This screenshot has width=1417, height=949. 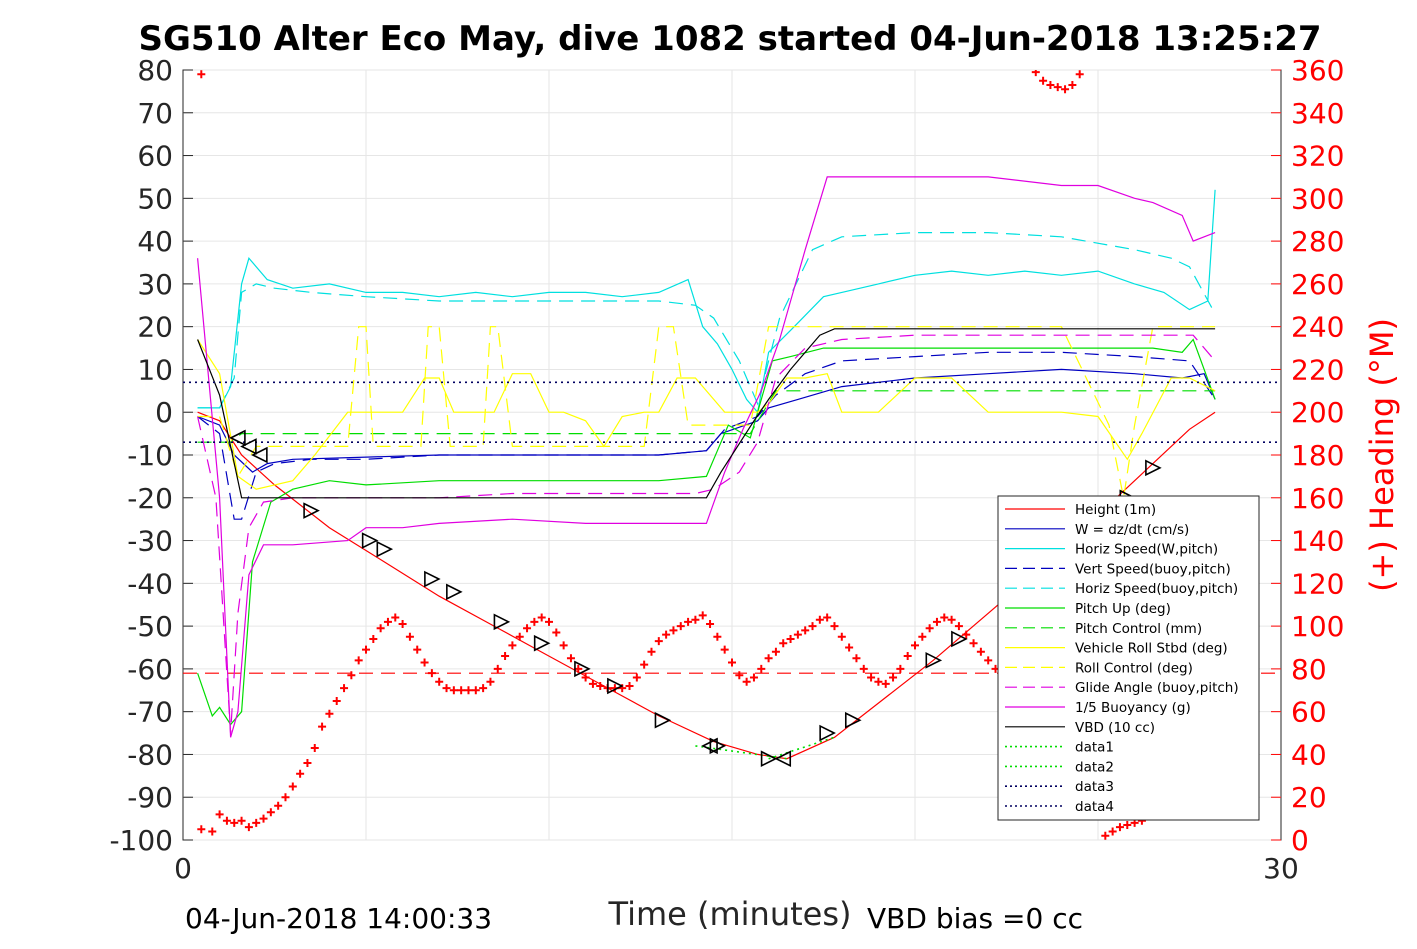 I want to click on heading-tick-label: 0, so click(x=1300, y=840).